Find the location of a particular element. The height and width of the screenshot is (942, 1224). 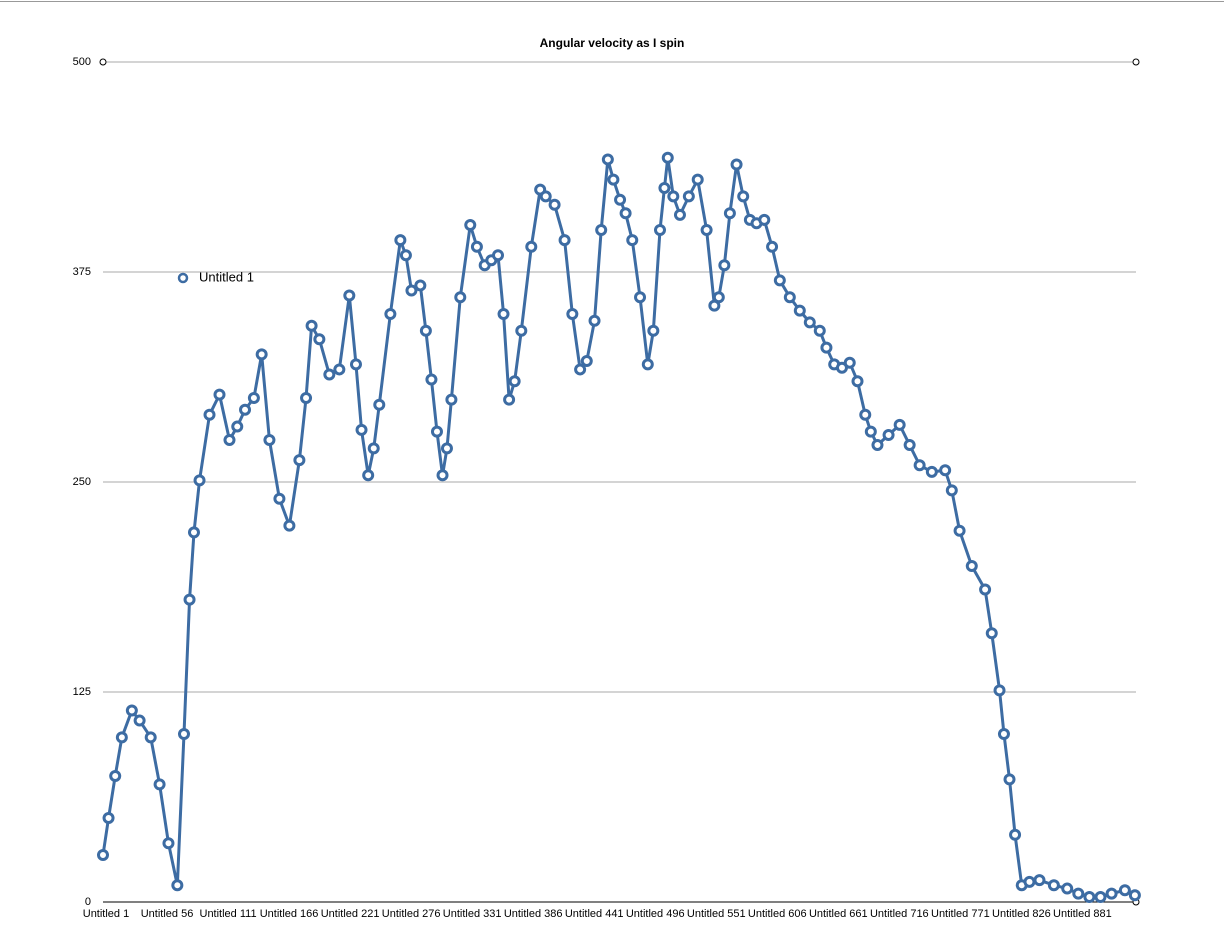

y-tick-label: 375 is located at coordinates (82, 272).